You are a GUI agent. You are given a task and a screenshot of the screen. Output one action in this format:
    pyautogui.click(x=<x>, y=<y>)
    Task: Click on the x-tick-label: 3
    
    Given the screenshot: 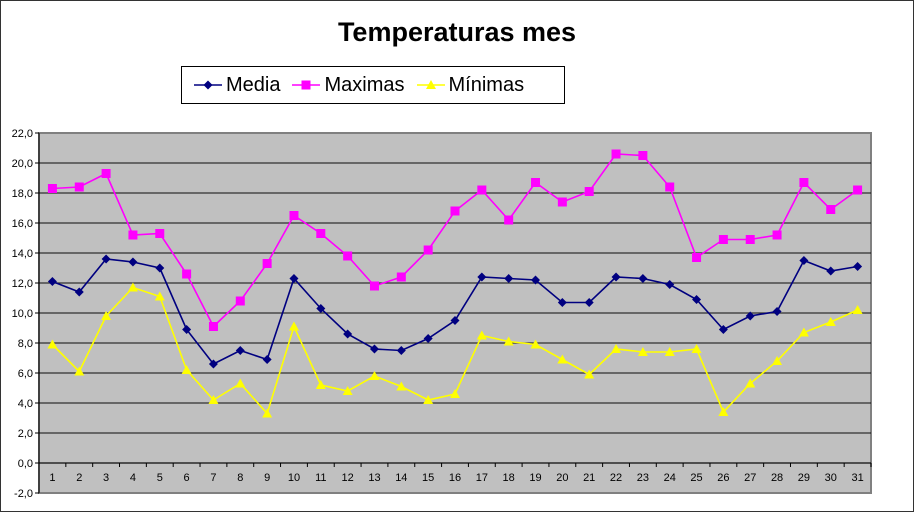 What is the action you would take?
    pyautogui.click(x=106, y=478)
    